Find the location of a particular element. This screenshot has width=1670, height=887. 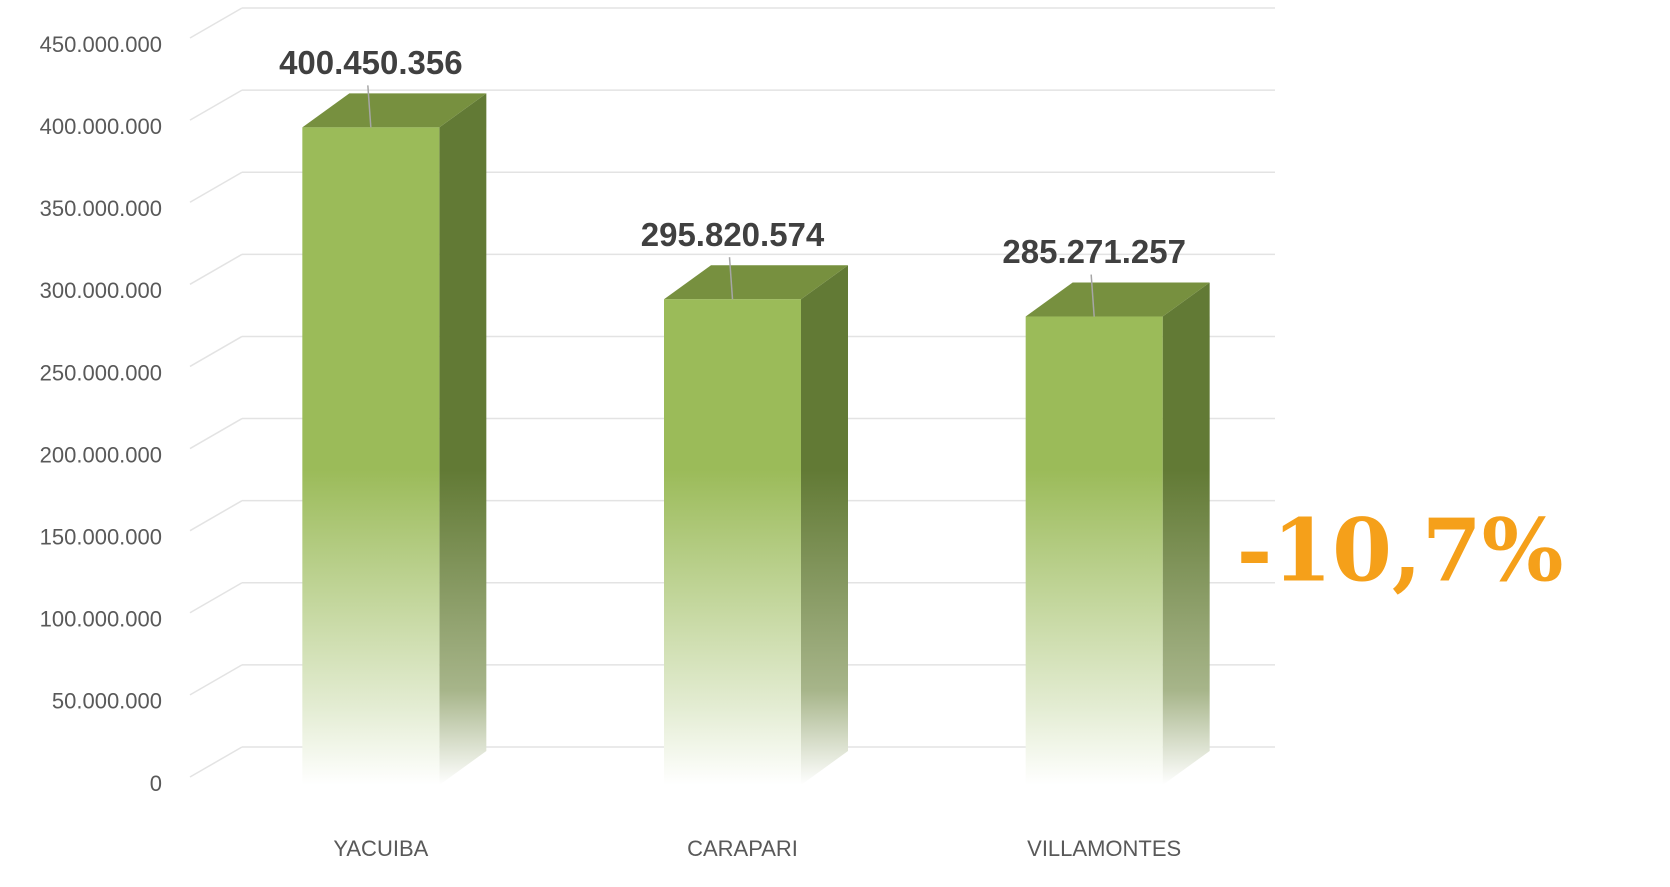

y-tick-label: 250.000.000 is located at coordinates (101, 372).